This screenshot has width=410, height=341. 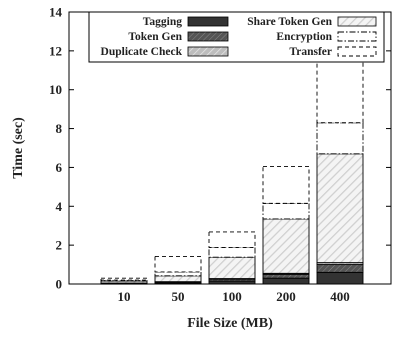 What do you see at coordinates (142, 52) in the screenshot?
I see `legend-label-duplicate-check: Duplicate Check` at bounding box center [142, 52].